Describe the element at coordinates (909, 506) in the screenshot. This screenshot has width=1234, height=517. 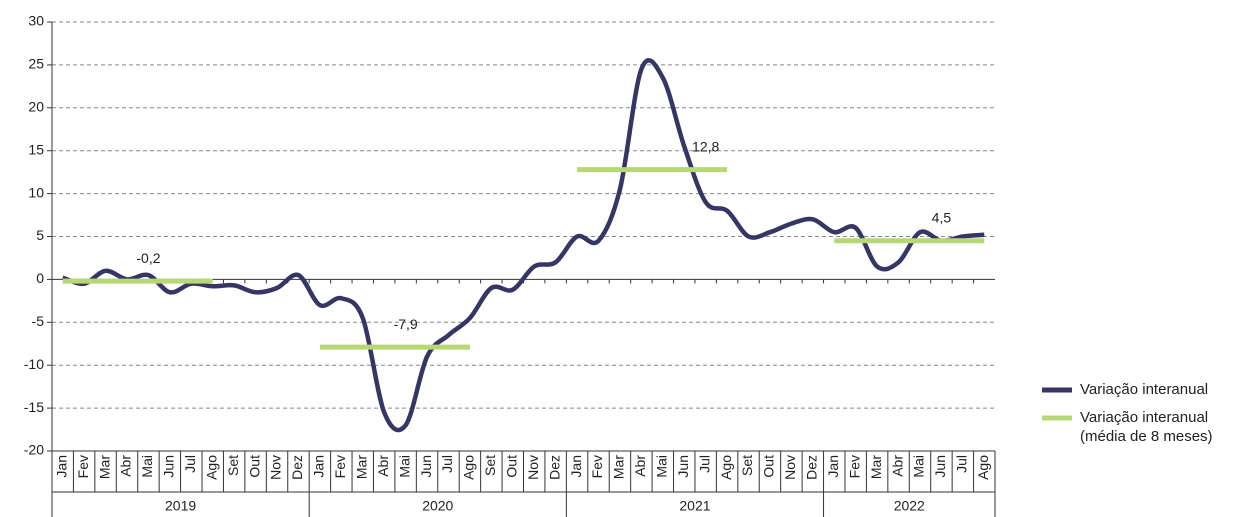
I see `x-group-label: 2022` at that location.